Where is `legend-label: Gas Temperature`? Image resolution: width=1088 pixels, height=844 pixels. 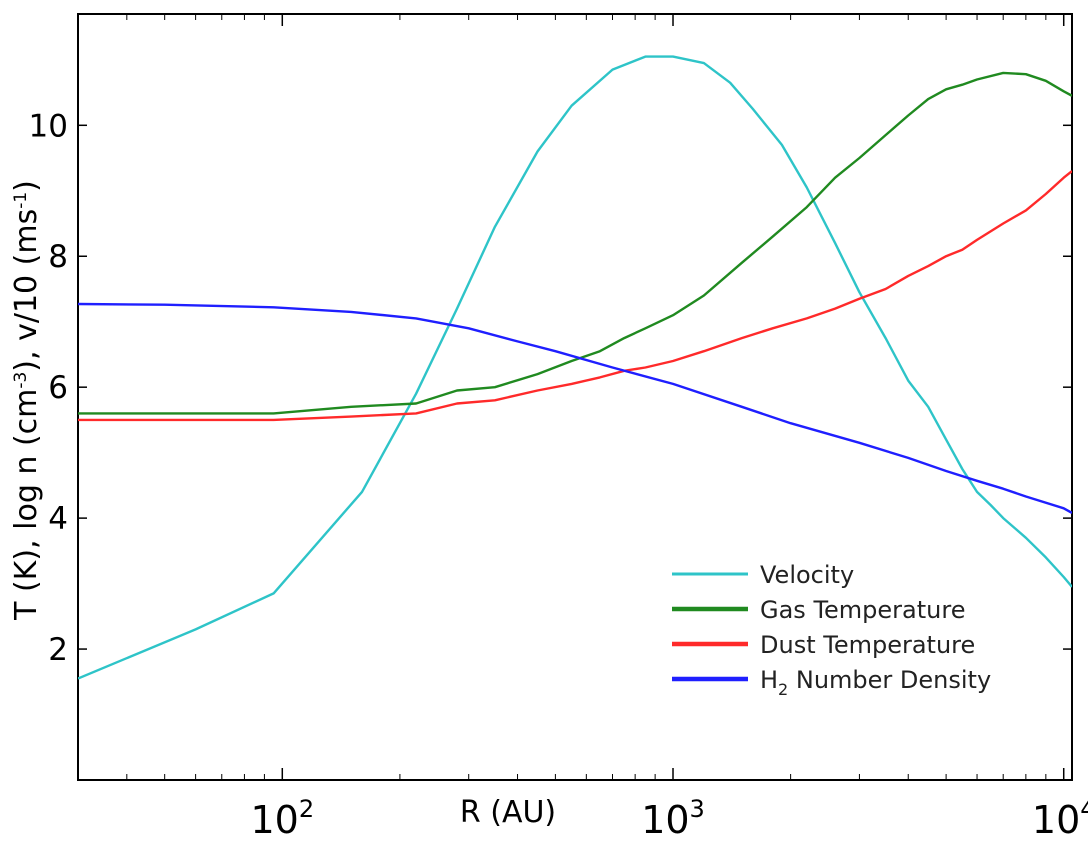
legend-label: Gas Temperature is located at coordinates (862, 610).